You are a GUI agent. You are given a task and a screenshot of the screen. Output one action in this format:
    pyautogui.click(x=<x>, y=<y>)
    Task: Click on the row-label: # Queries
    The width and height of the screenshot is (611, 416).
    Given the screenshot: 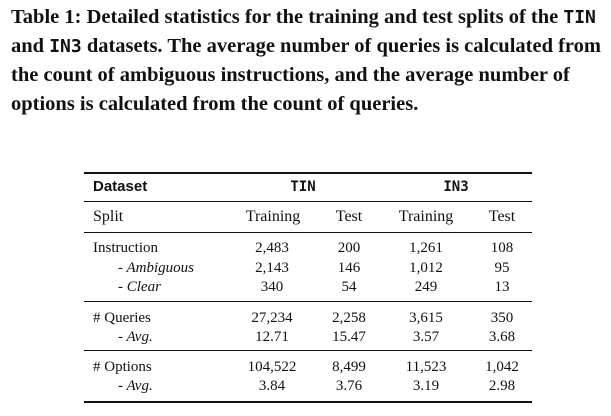 What is the action you would take?
    pyautogui.click(x=122, y=318)
    